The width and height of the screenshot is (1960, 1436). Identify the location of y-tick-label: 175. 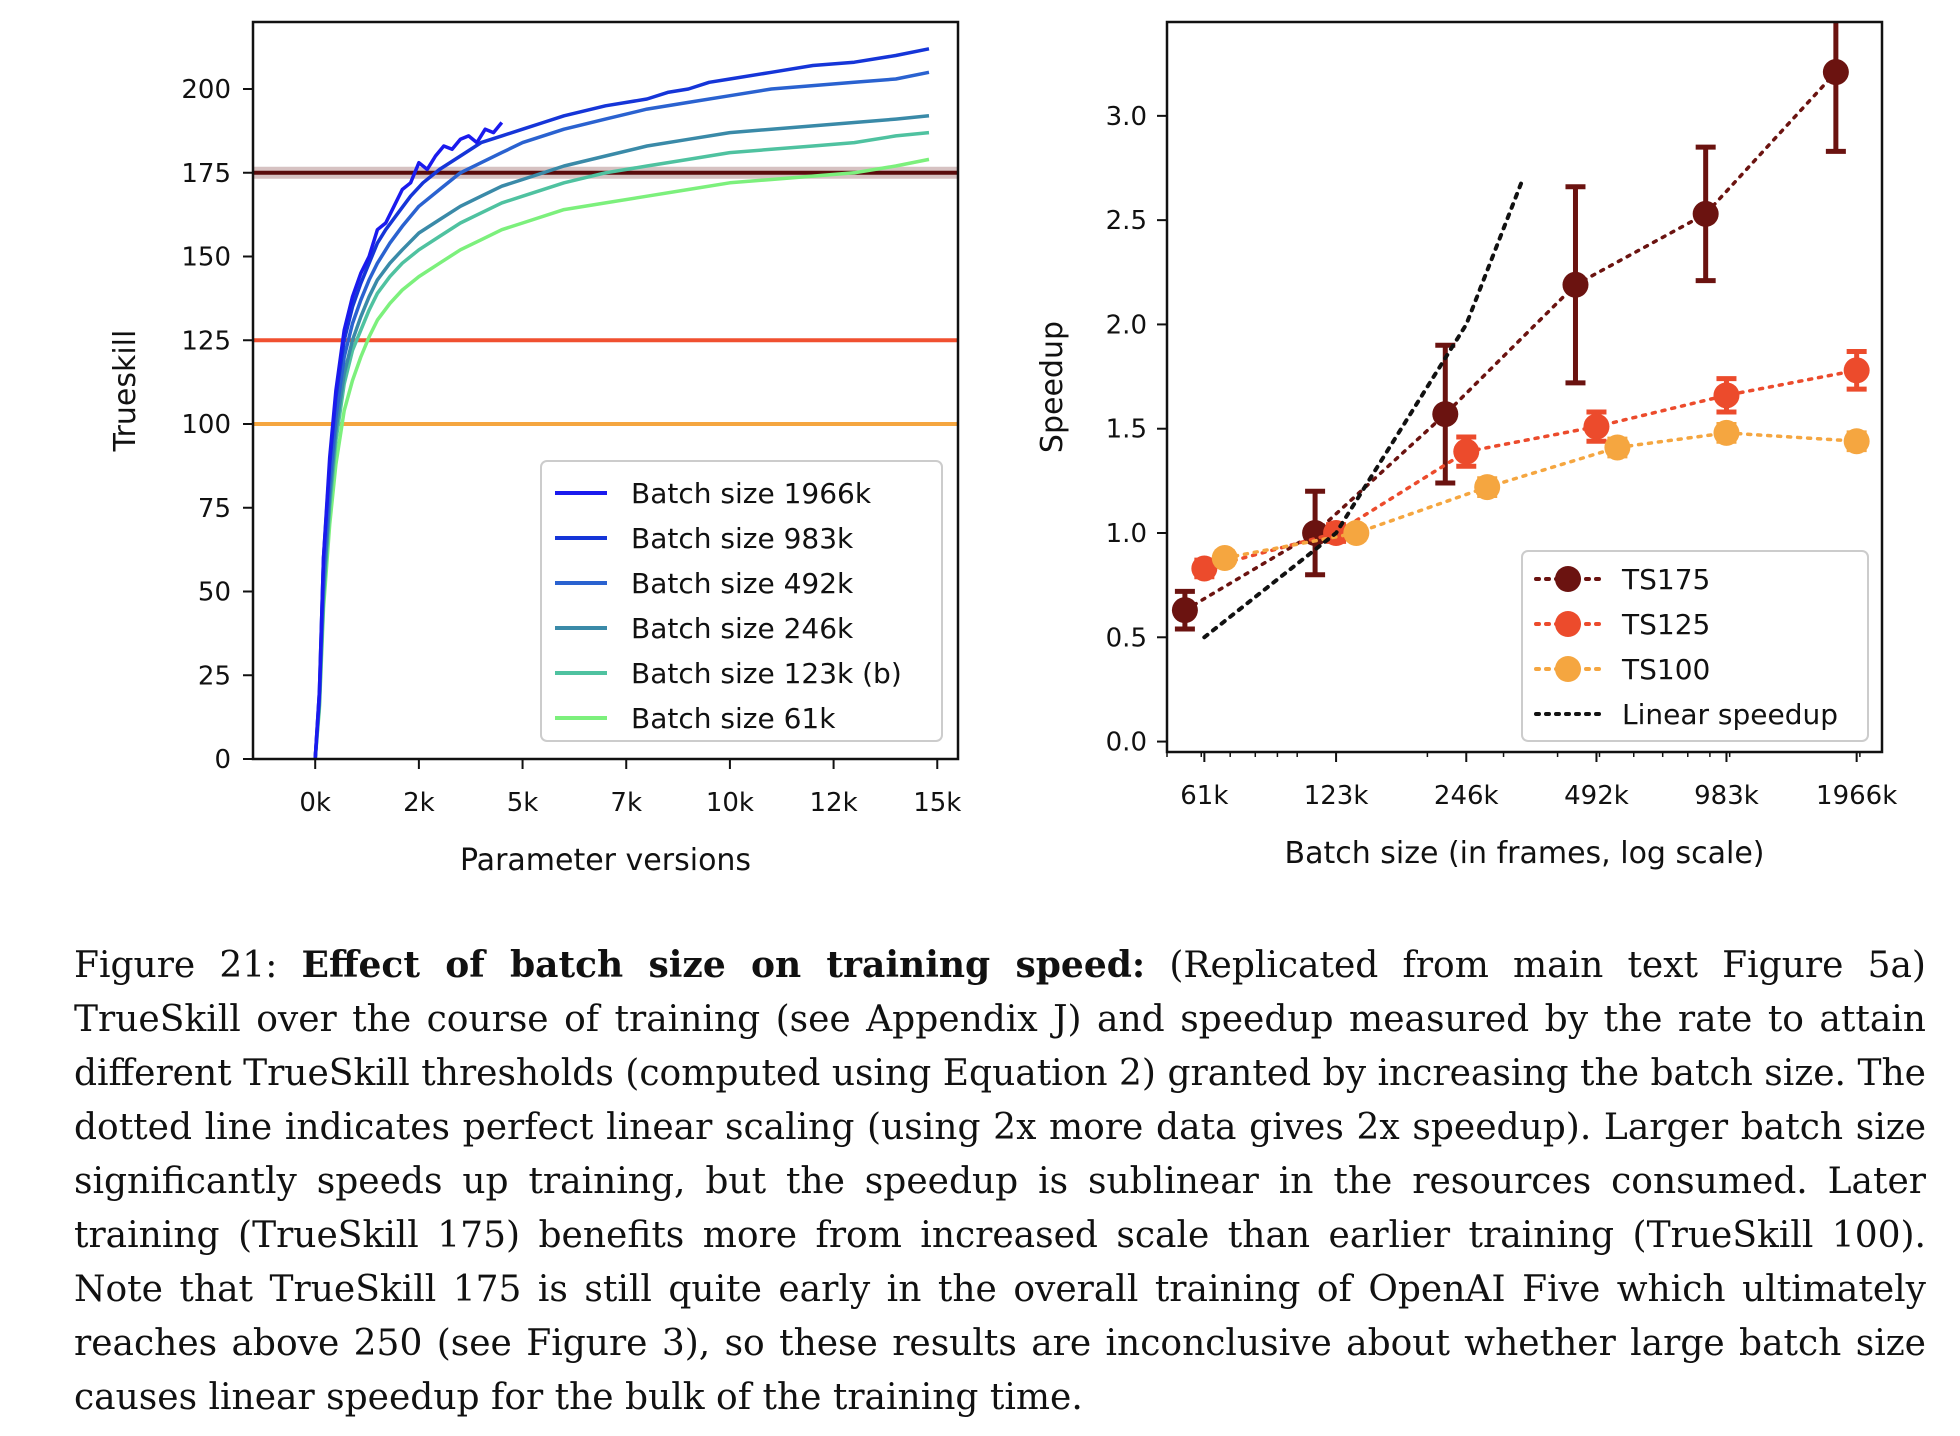
(206, 174).